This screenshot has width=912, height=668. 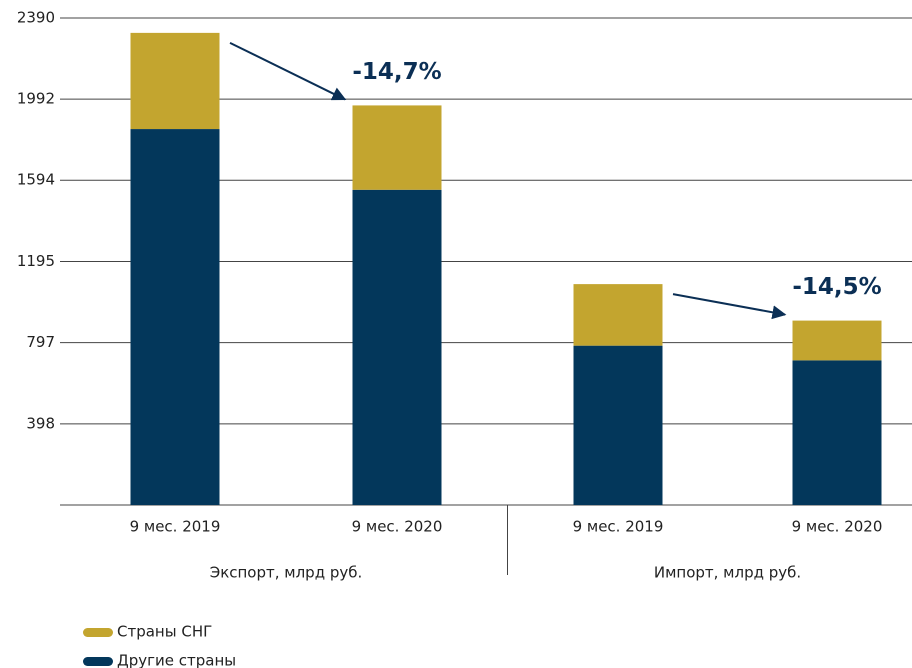 I want to click on y-tick-label: 797, so click(x=40, y=342).